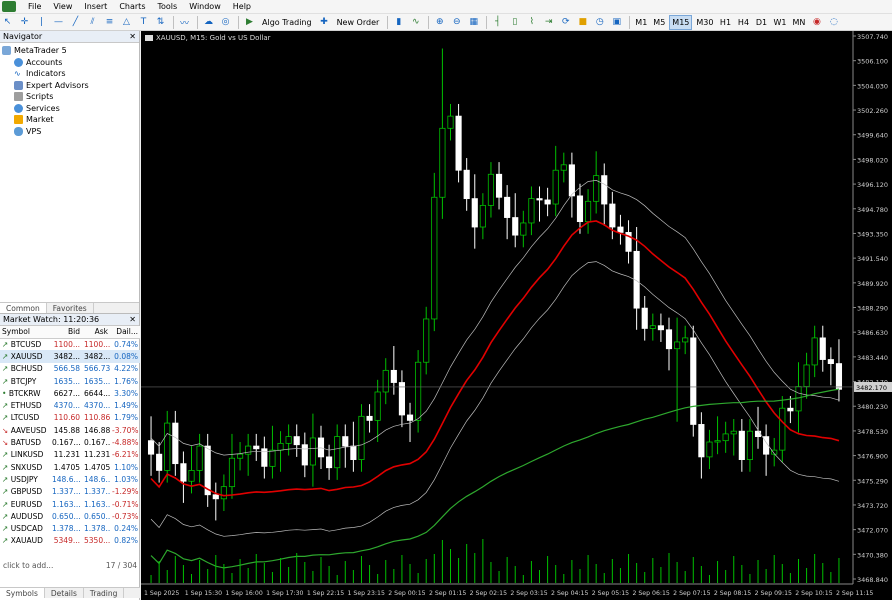 The image size is (892, 600). Describe the element at coordinates (104, 593) in the screenshot. I see `tab-trading: Trading` at that location.